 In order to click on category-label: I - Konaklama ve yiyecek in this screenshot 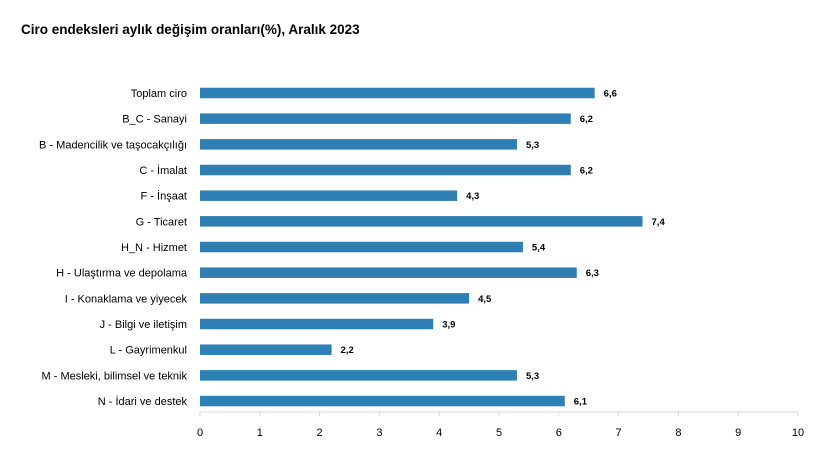, I will do `click(126, 299)`.